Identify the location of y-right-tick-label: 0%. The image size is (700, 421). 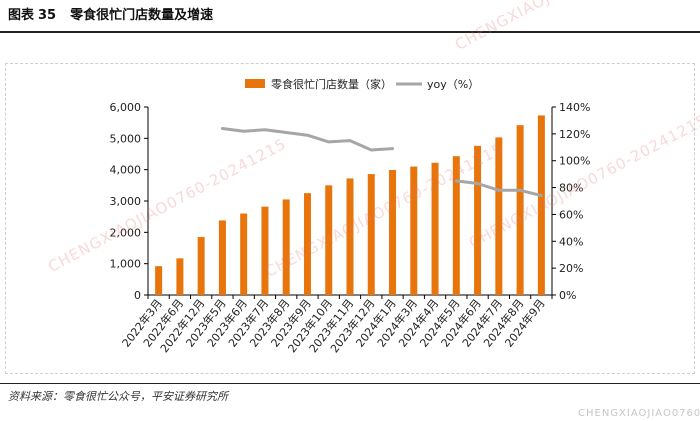
(567, 295).